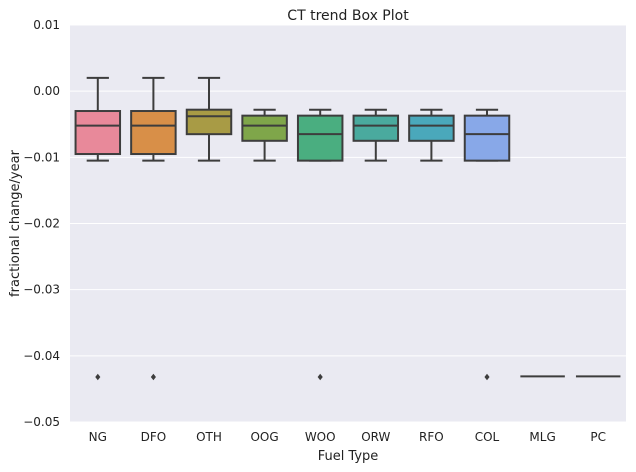 This screenshot has width=636, height=472. I want to click on x-tick-label: ORW, so click(375, 437).